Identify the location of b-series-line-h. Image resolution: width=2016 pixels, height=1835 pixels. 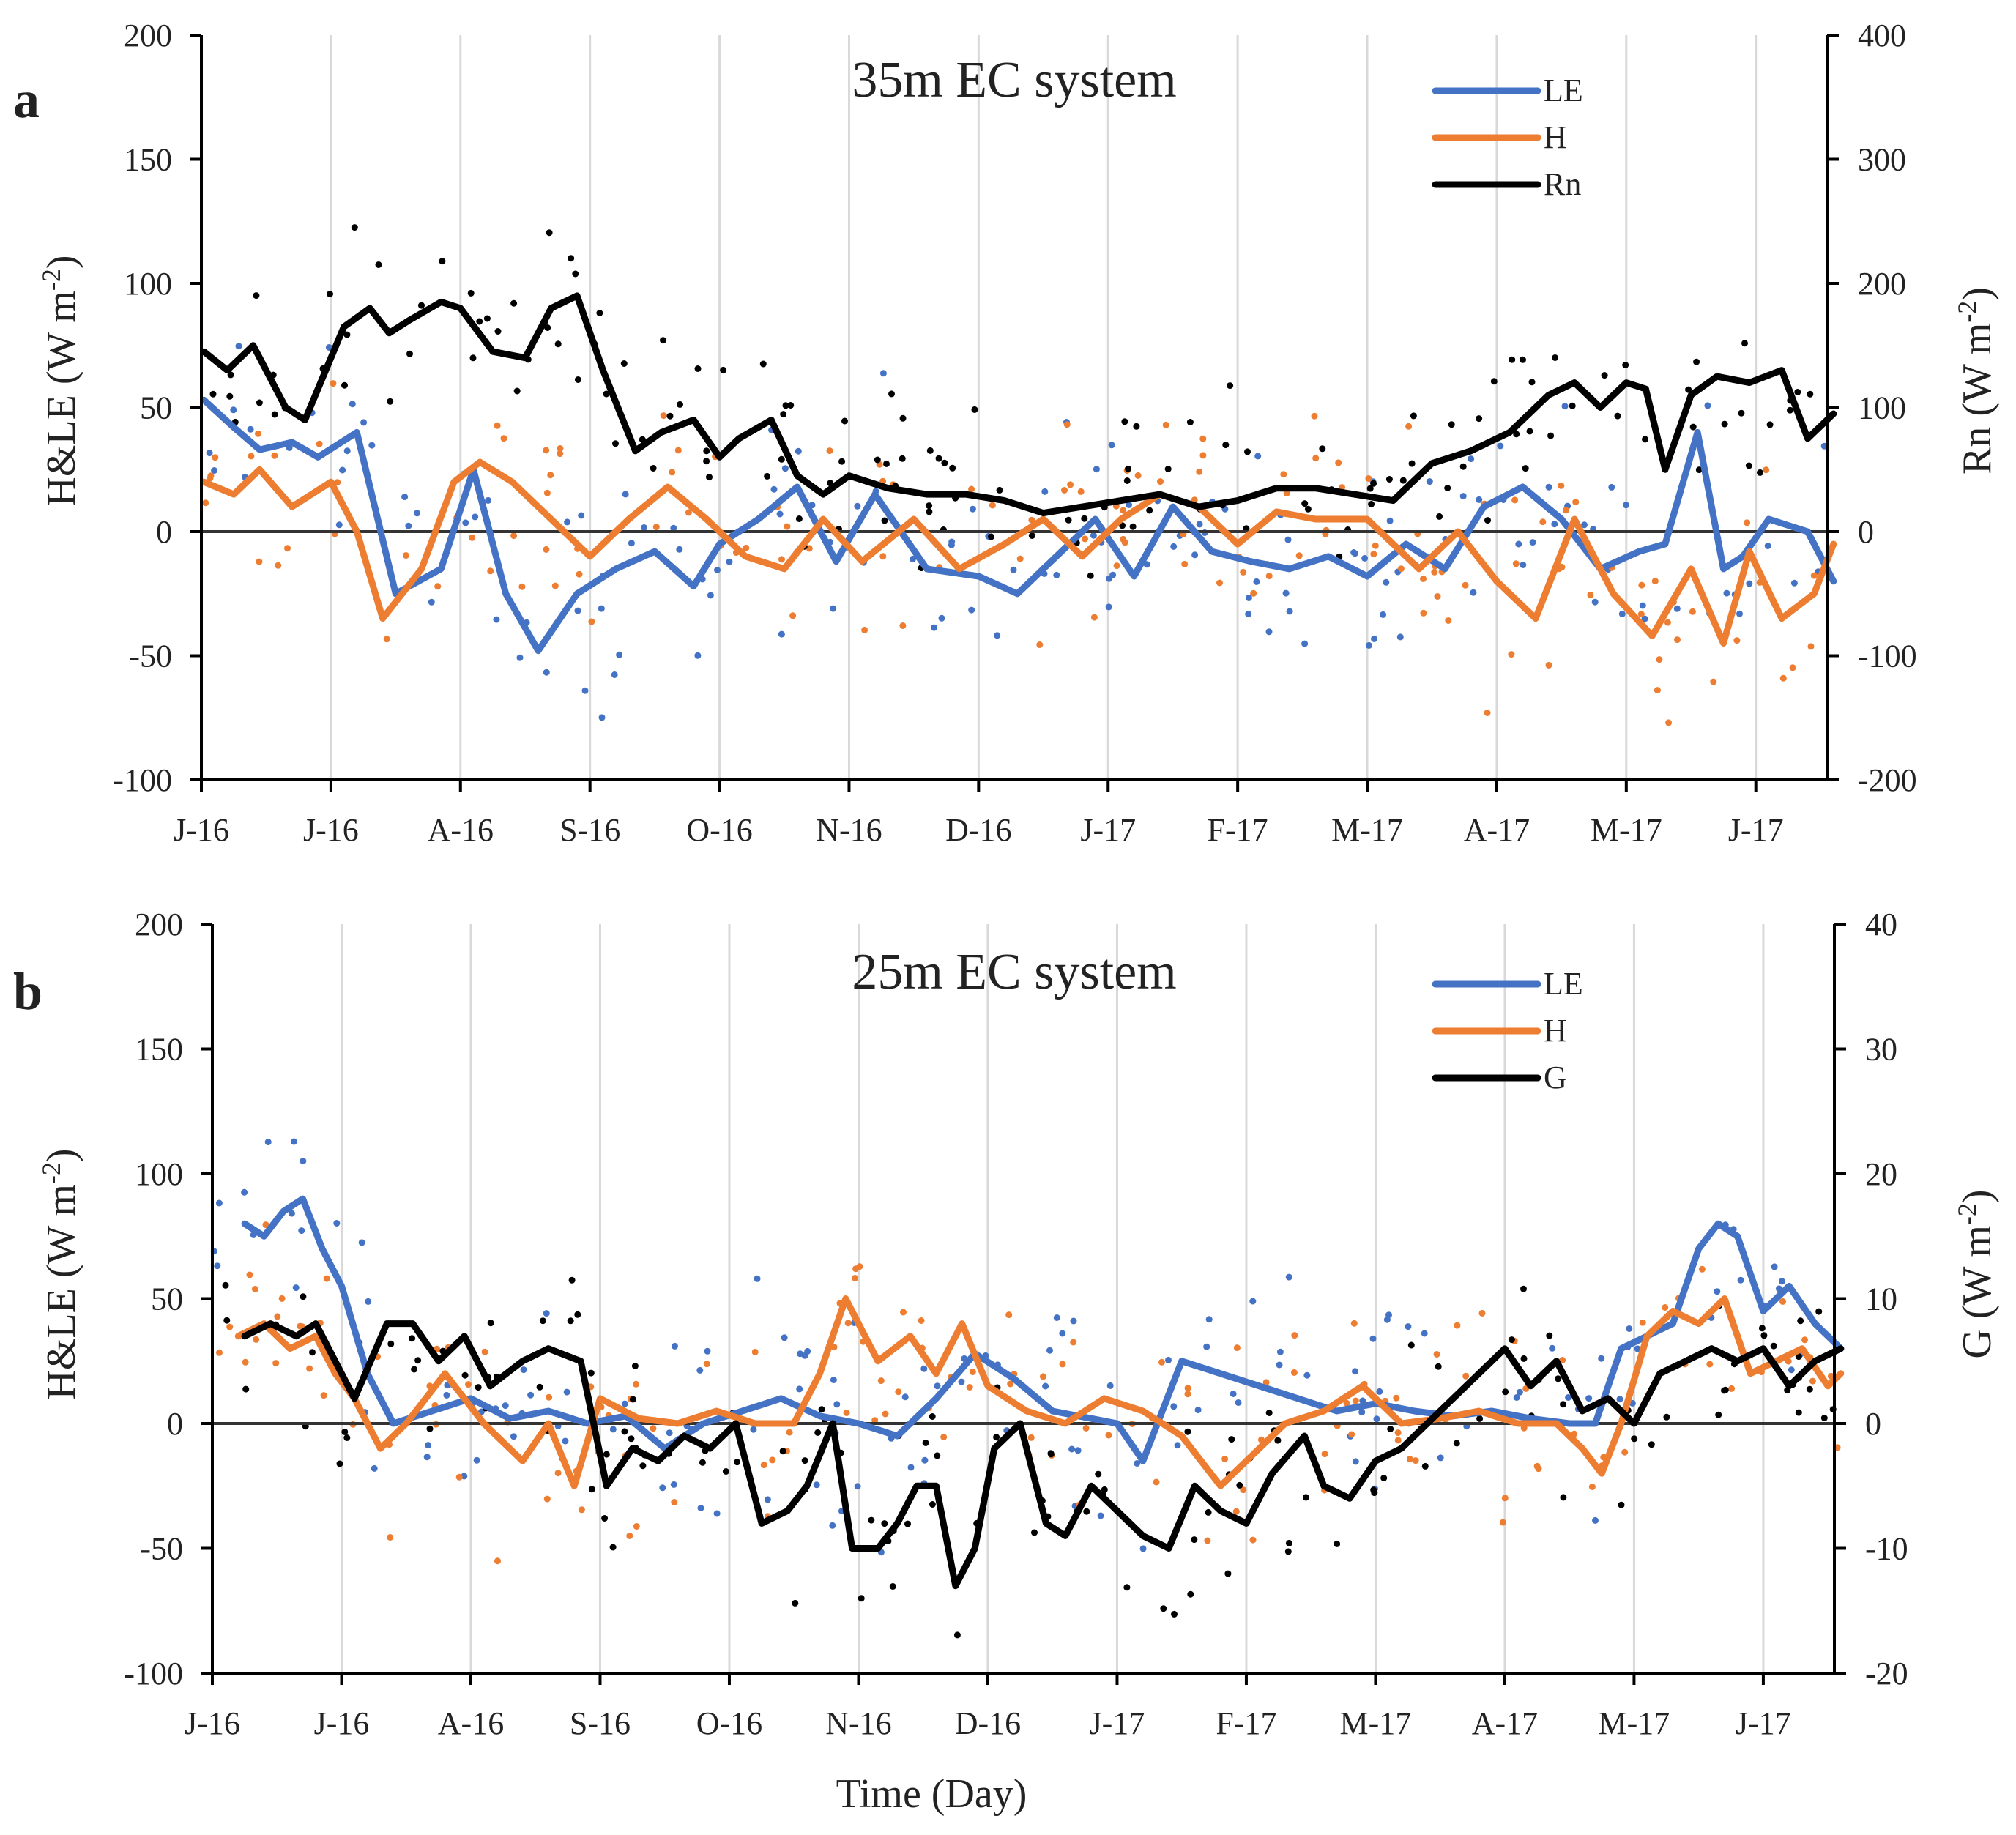
(1039, 1392).